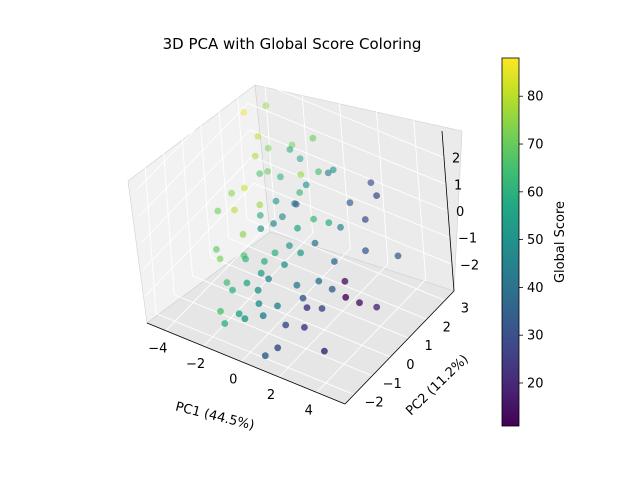 This screenshot has width=640, height=480. What do you see at coordinates (458, 185) in the screenshot?
I see `z-tick-label: 1` at bounding box center [458, 185].